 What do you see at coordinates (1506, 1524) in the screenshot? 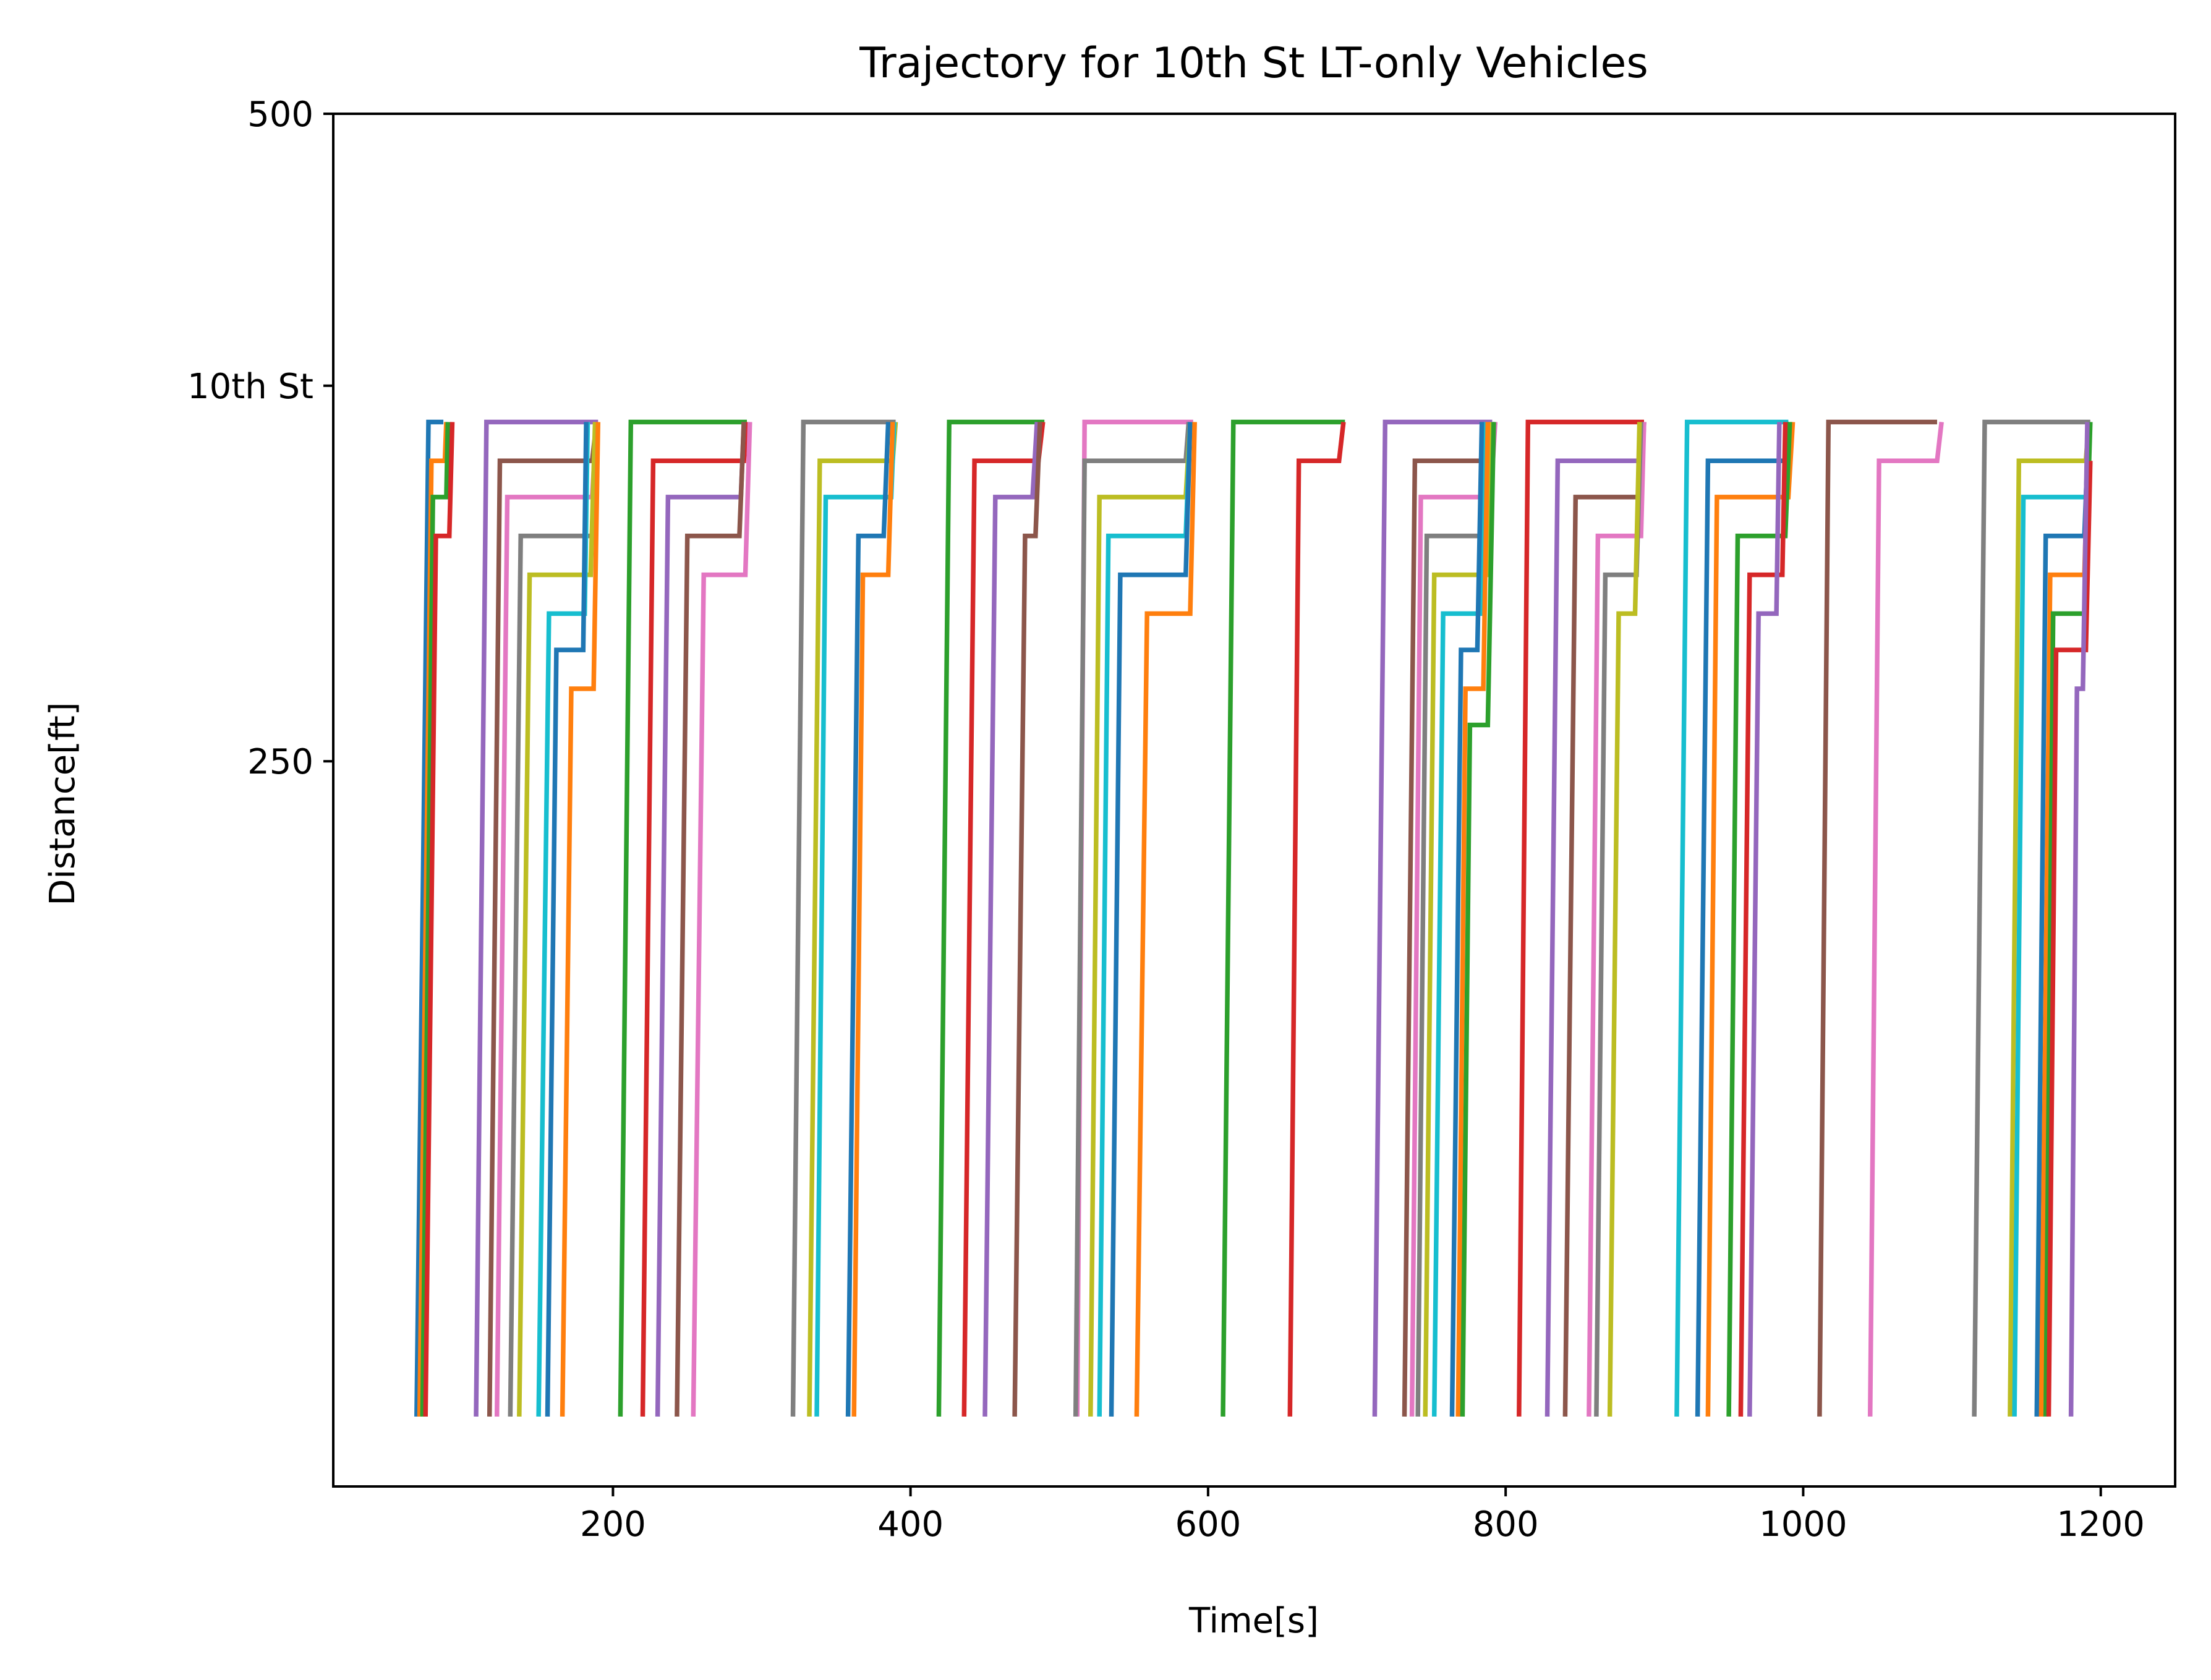
I see `x-tick-label-4: 800` at bounding box center [1506, 1524].